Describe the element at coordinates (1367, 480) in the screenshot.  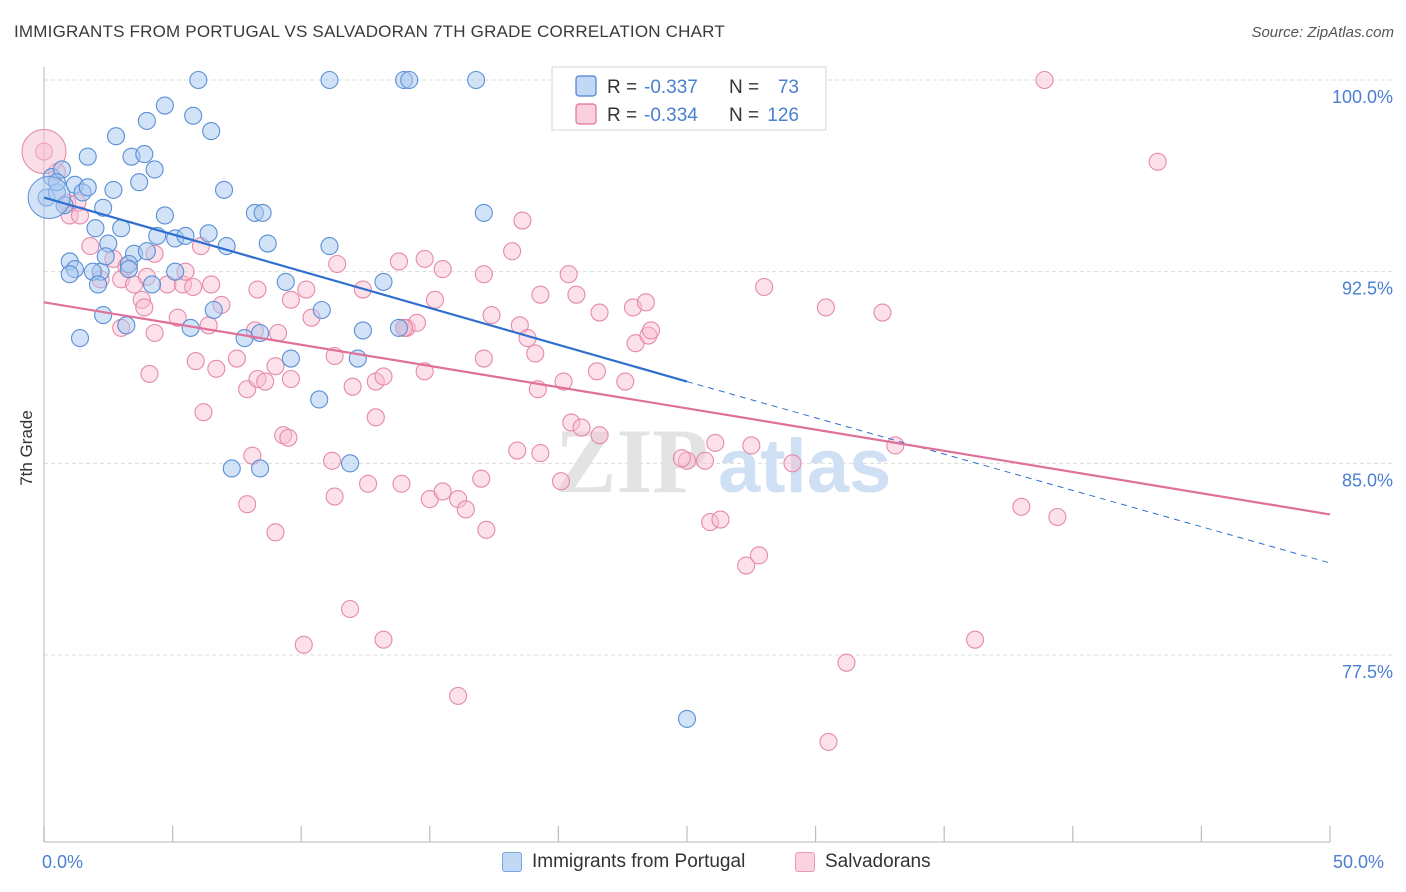
I see `y-tick-label: 85.0%` at that location.